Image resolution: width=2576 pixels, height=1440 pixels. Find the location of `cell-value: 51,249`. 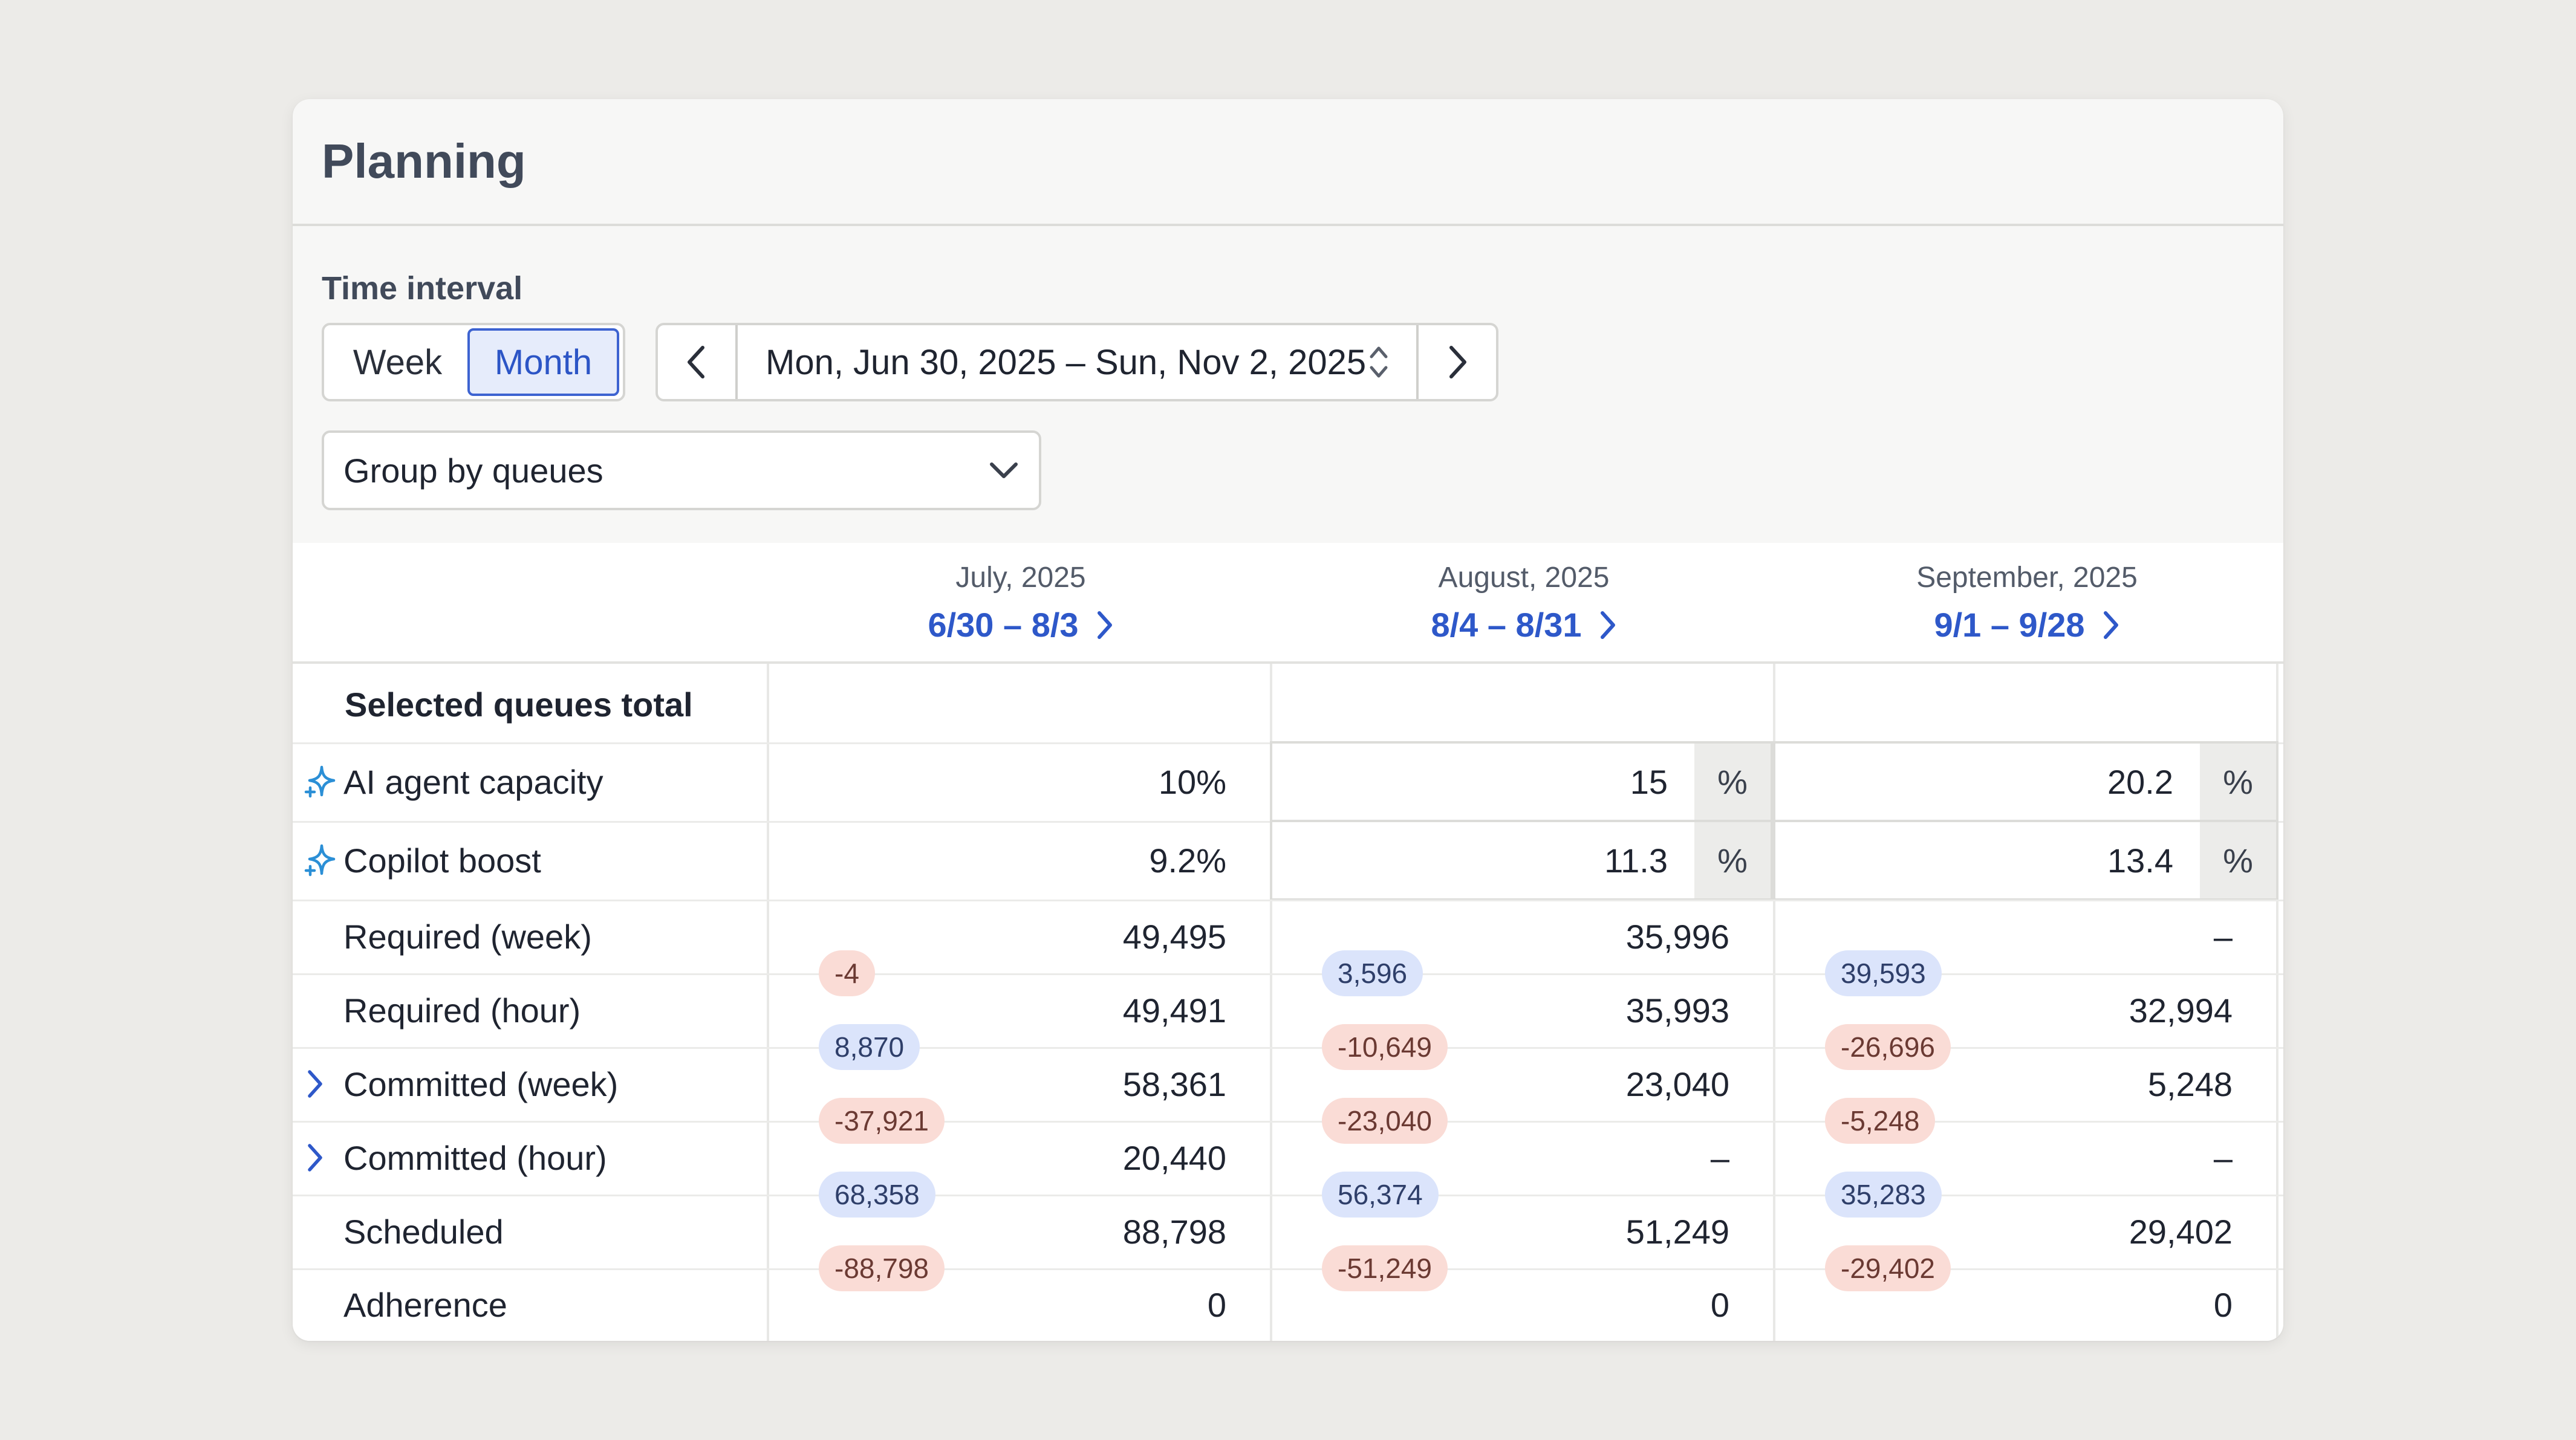

cell-value: 51,249 is located at coordinates (1677, 1231).